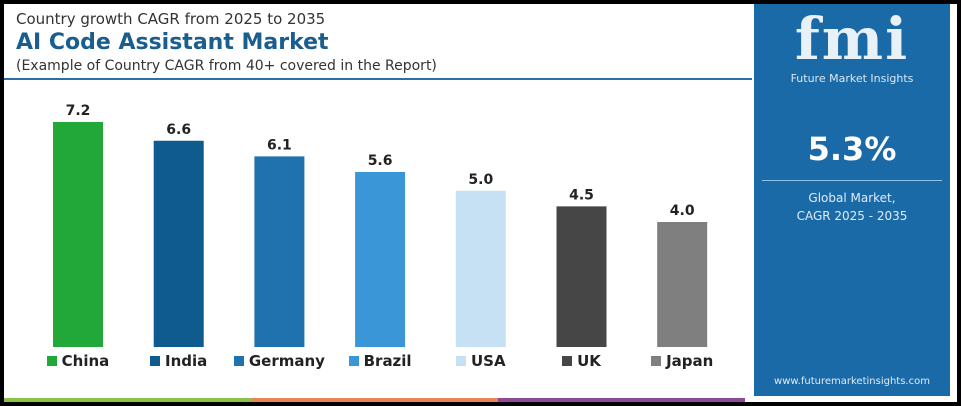 This screenshot has height=406, width=961. Describe the element at coordinates (378, 79) in the screenshot. I see `title-divider` at that location.